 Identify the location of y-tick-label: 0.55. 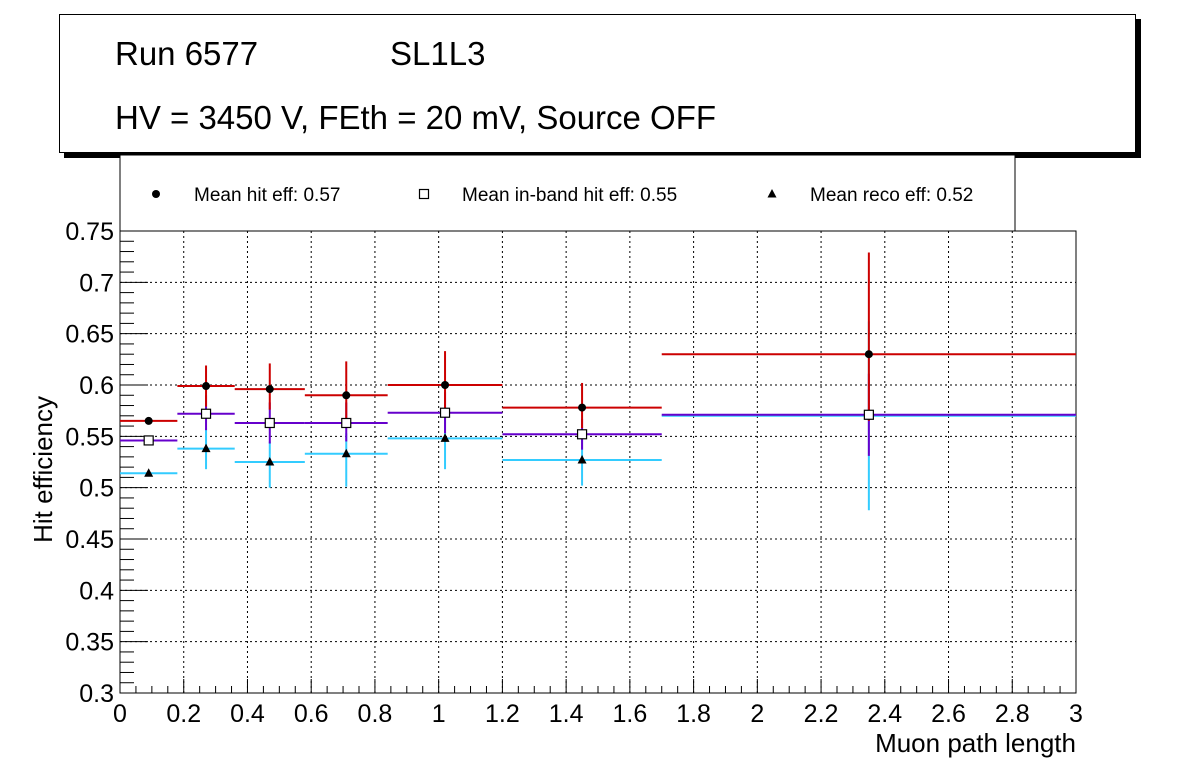
(89, 437).